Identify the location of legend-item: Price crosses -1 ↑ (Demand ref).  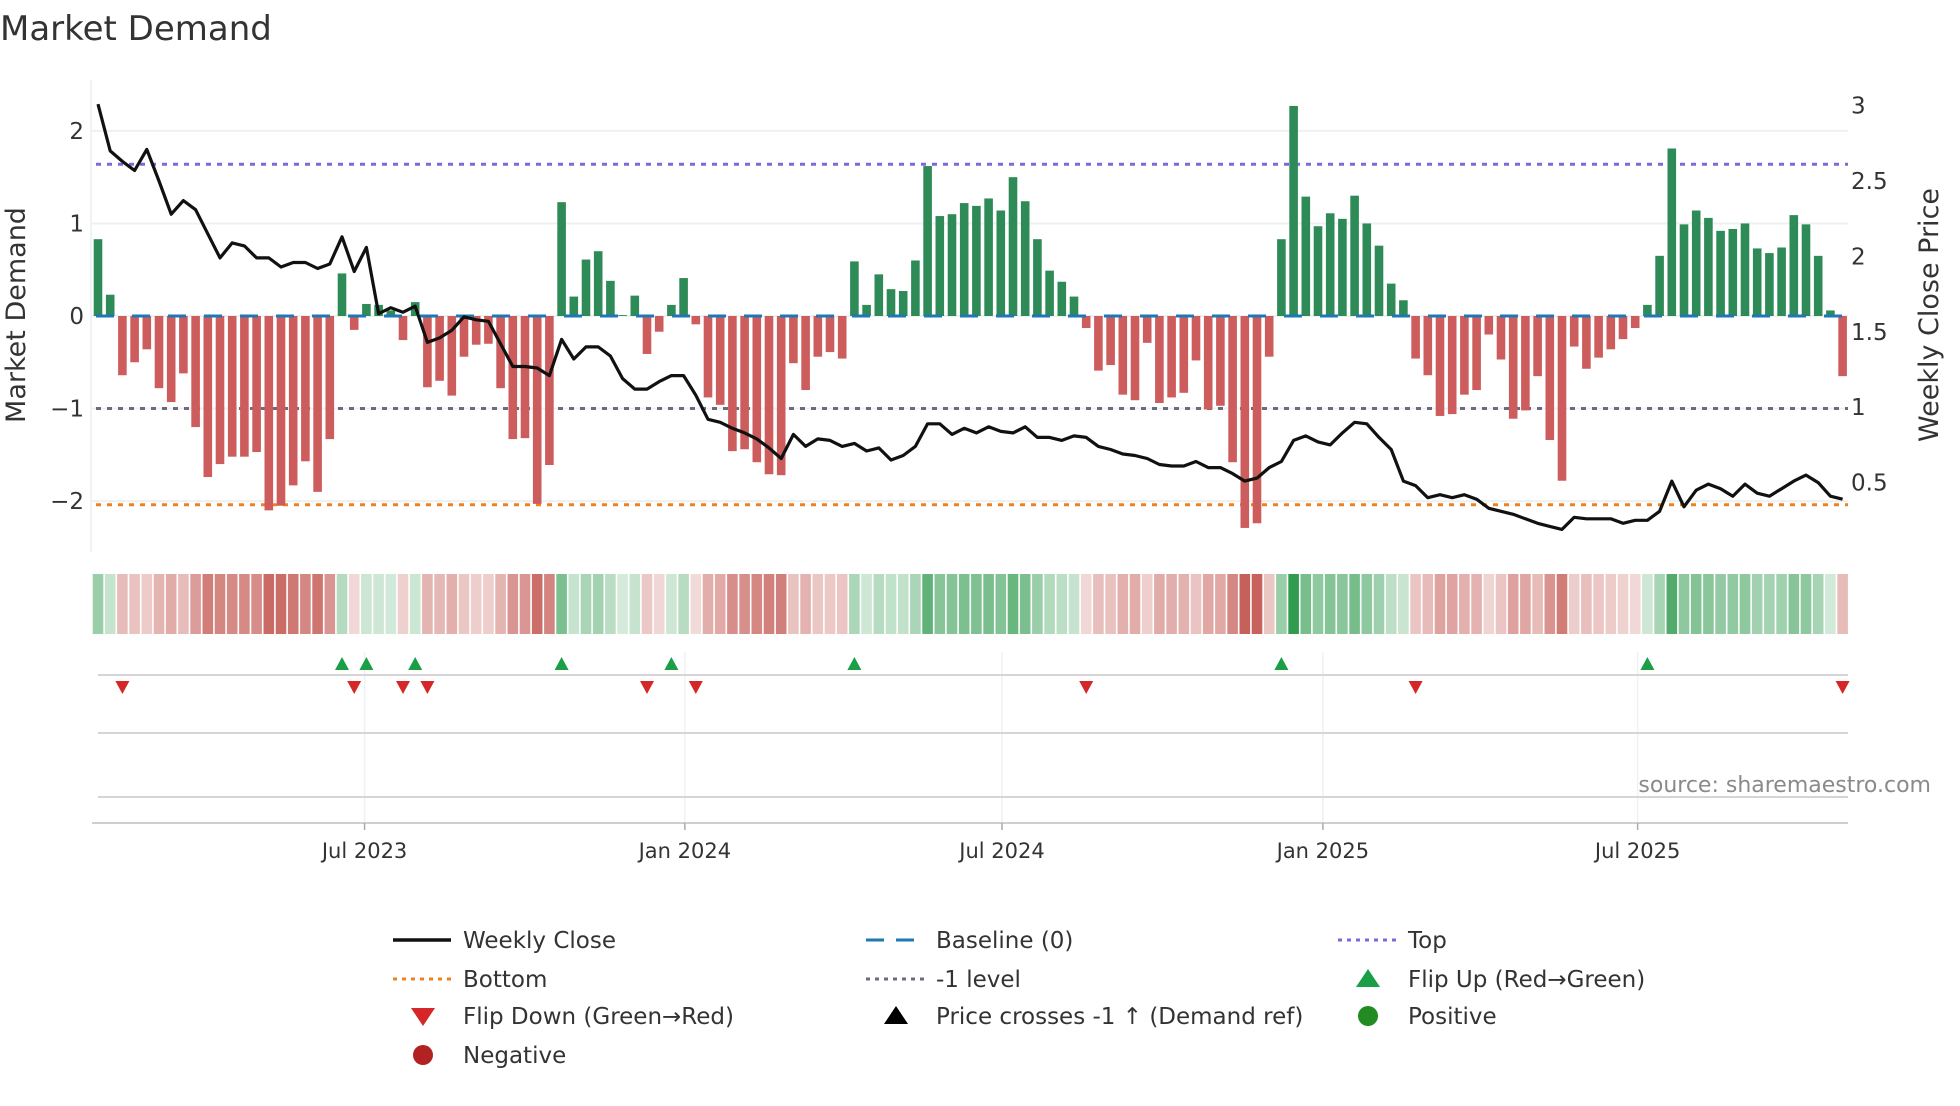
(1093, 1017).